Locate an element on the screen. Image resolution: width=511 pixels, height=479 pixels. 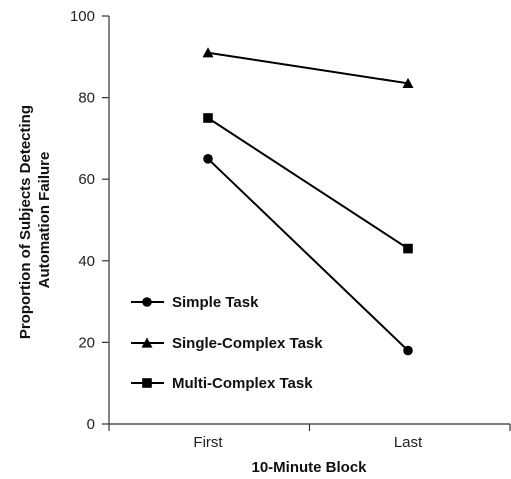
x-tick-label: Last is located at coordinates (408, 442).